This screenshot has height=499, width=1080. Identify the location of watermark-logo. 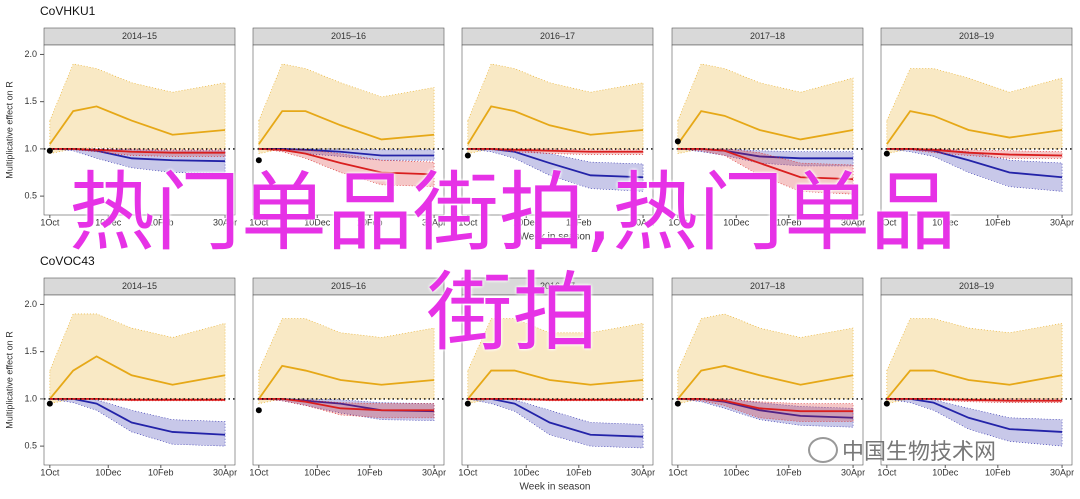
(823, 450).